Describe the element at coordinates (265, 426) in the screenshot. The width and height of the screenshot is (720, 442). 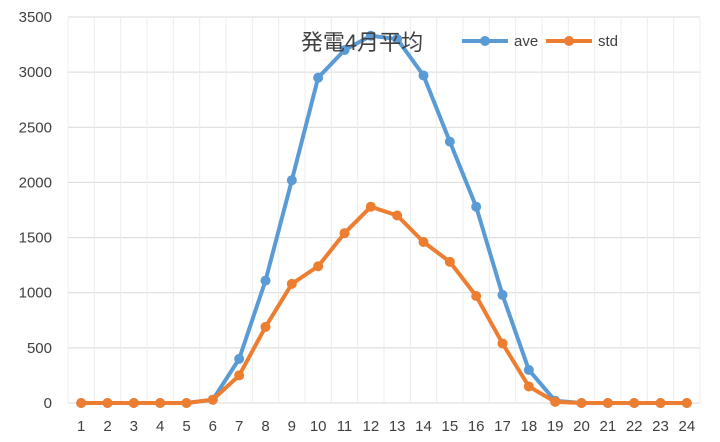
I see `x-tick-label: 8` at that location.